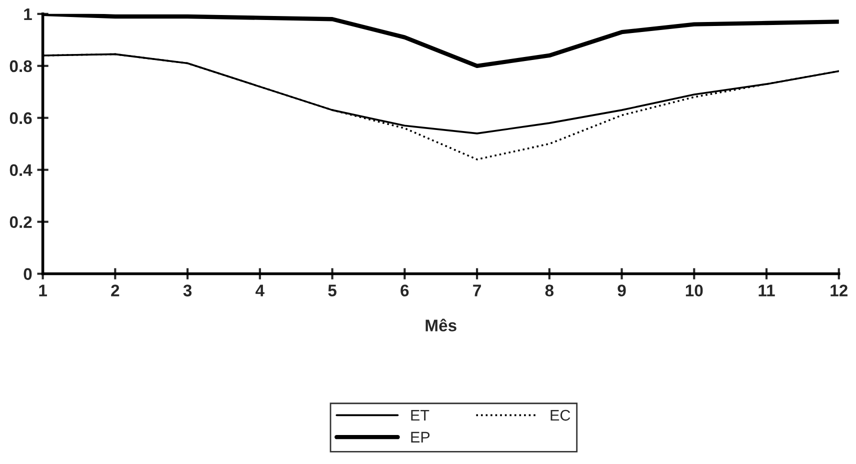  I want to click on x-tick-label: 2, so click(115, 290).